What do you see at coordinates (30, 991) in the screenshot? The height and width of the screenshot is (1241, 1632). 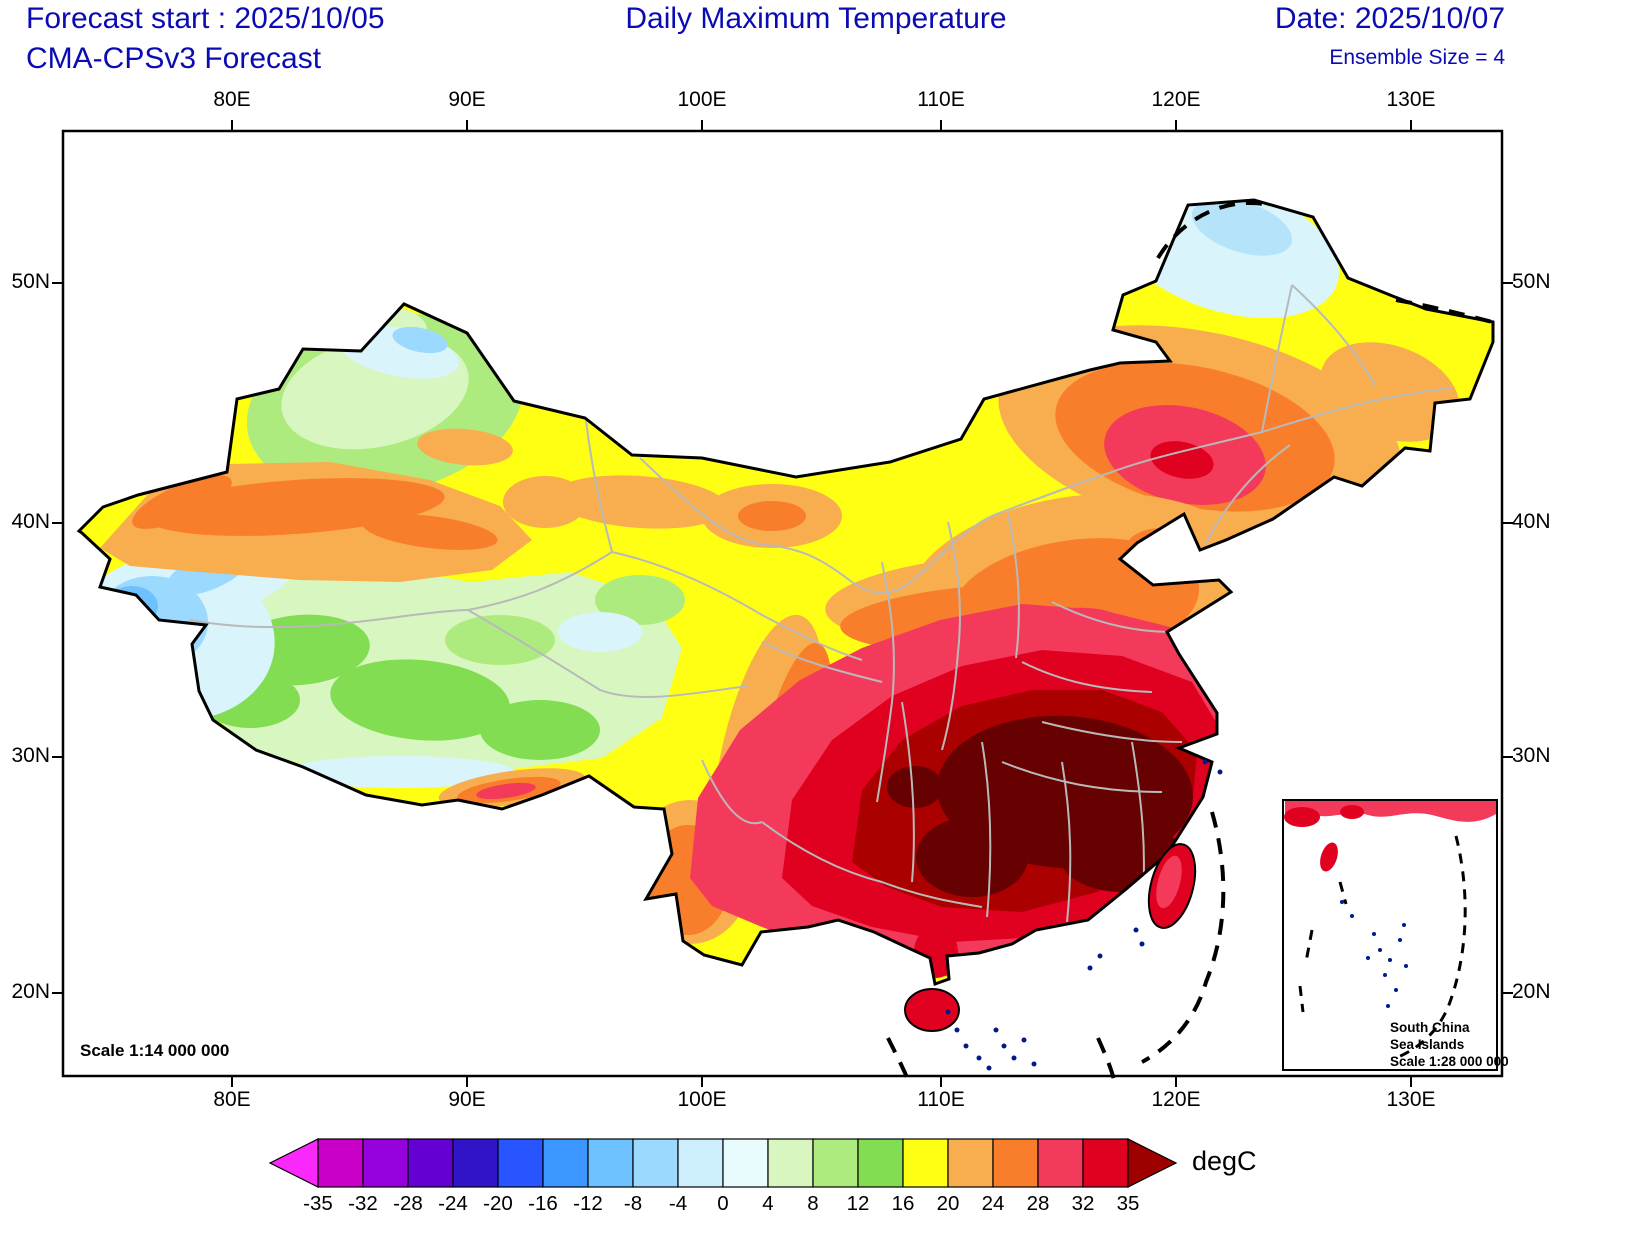 I see `lat-tick-label-left: 20N` at bounding box center [30, 991].